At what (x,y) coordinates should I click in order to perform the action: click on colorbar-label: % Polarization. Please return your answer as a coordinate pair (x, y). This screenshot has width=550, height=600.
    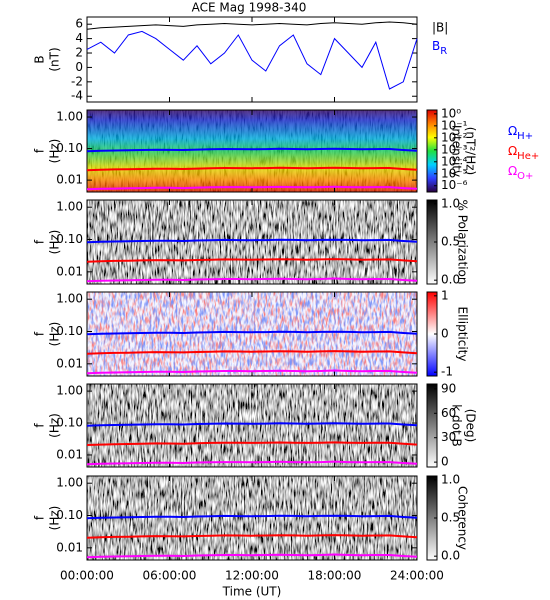
    Looking at the image, I should click on (463, 242).